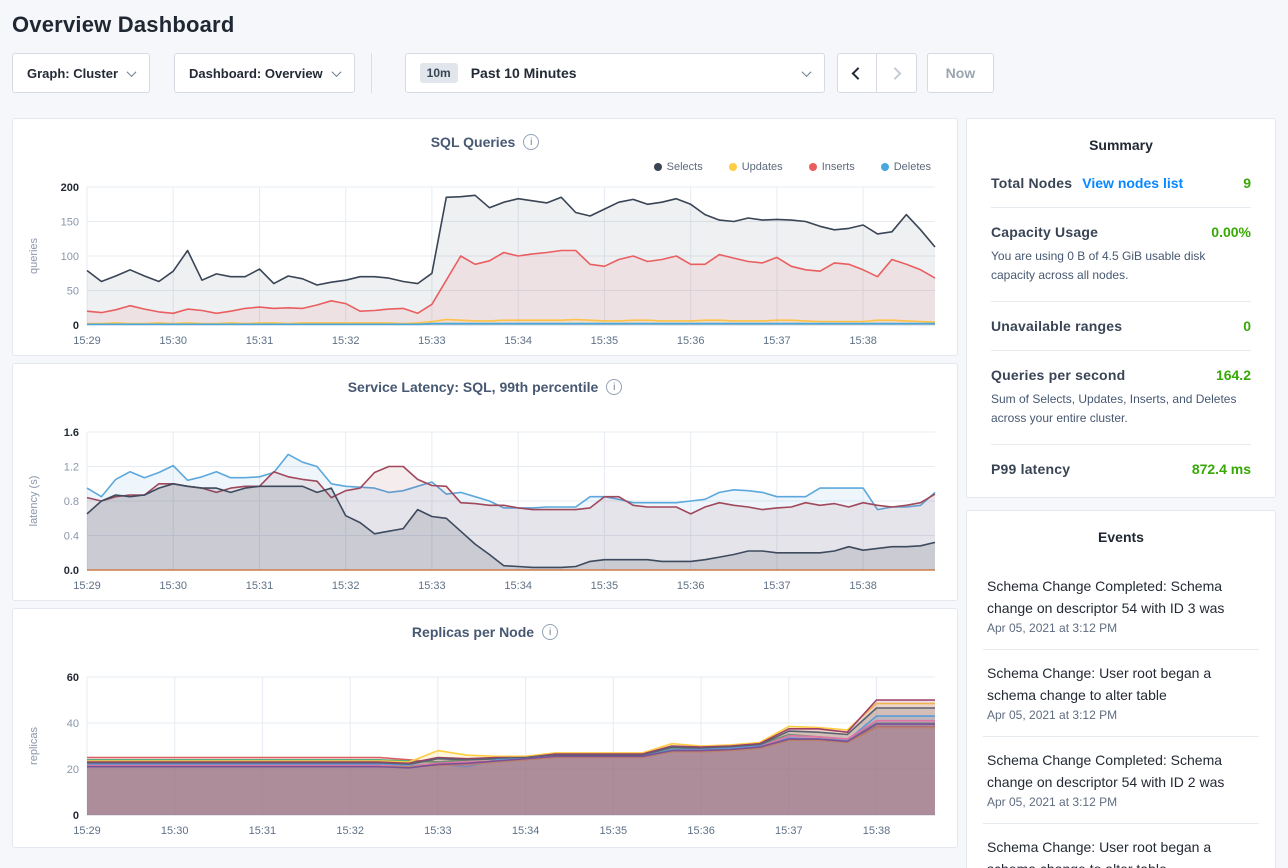  What do you see at coordinates (485, 387) in the screenshot?
I see `chart-title-row: Service Latency: SQL, 99th percentile i` at bounding box center [485, 387].